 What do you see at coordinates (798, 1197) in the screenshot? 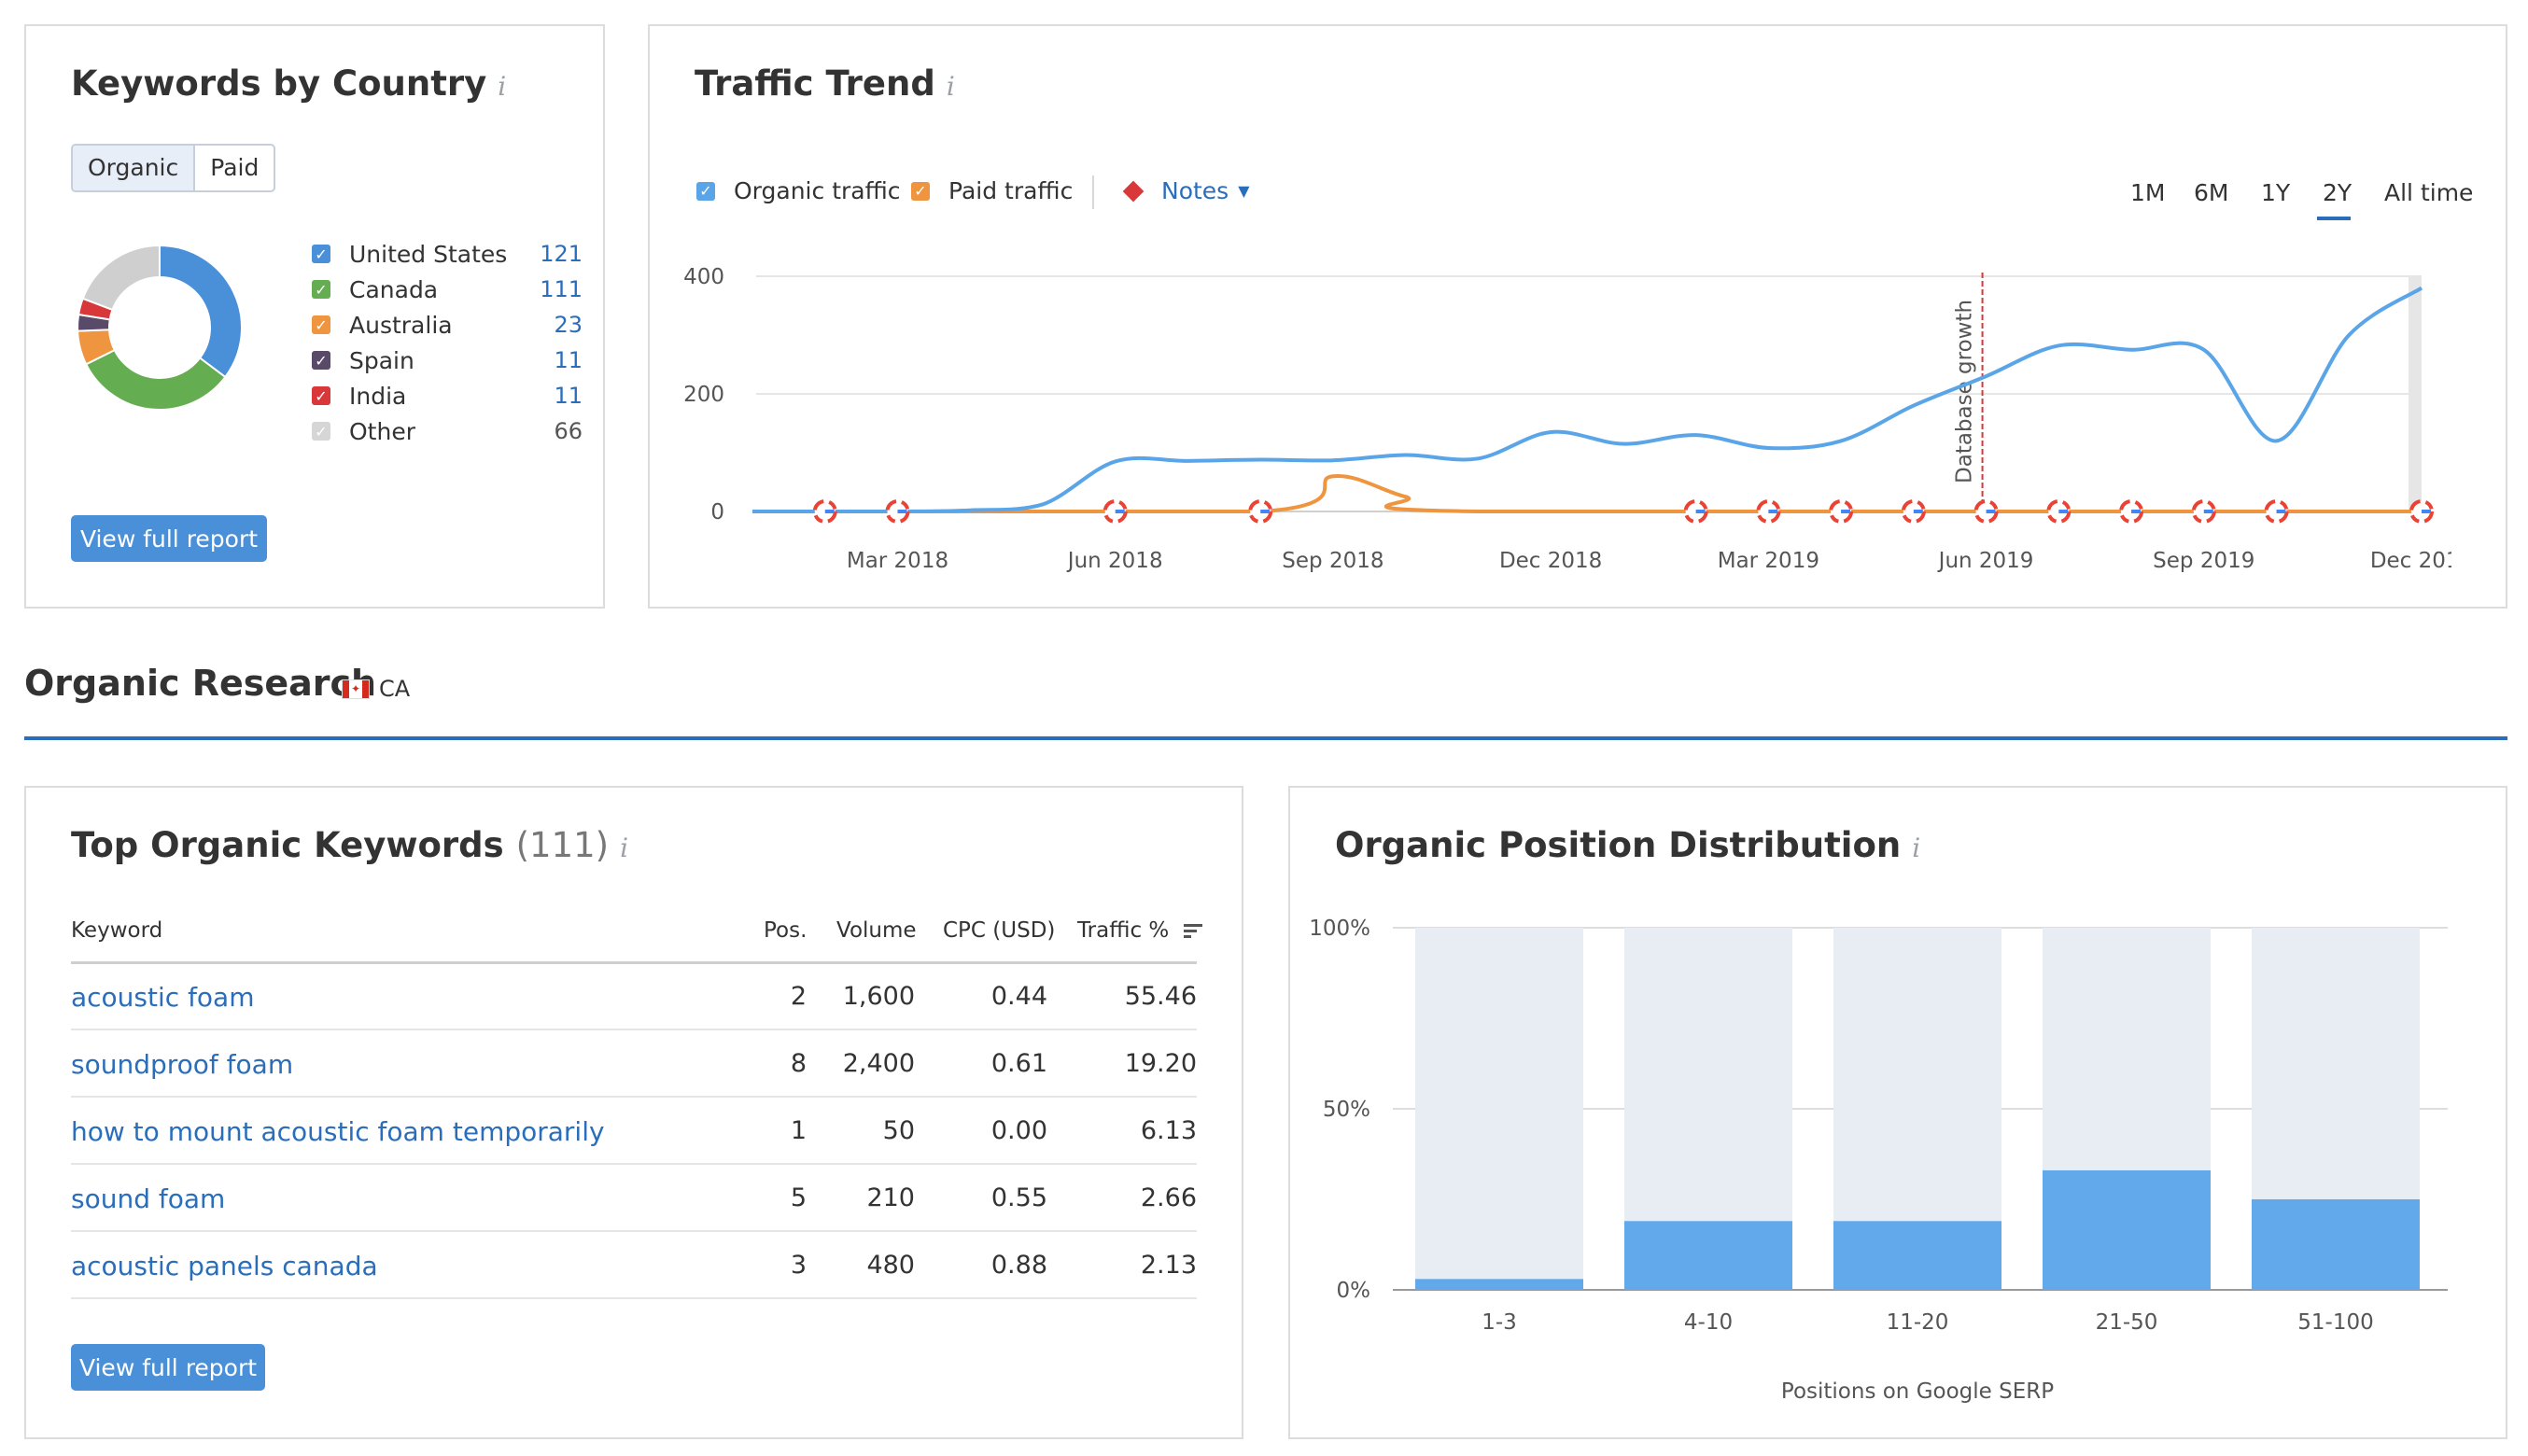
I see `position-value: 5` at bounding box center [798, 1197].